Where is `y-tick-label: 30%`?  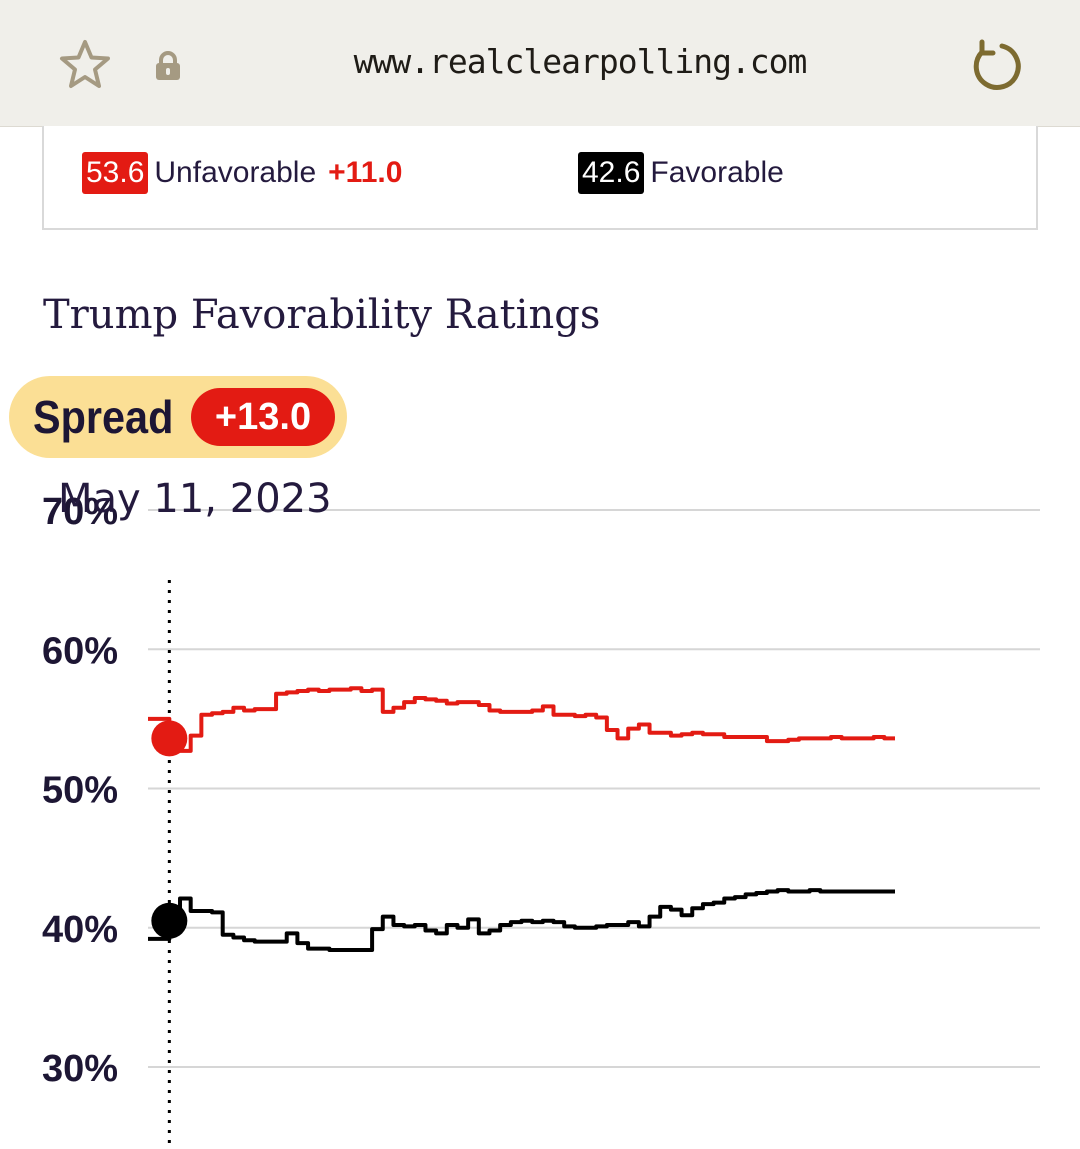
y-tick-label: 30% is located at coordinates (80, 1069).